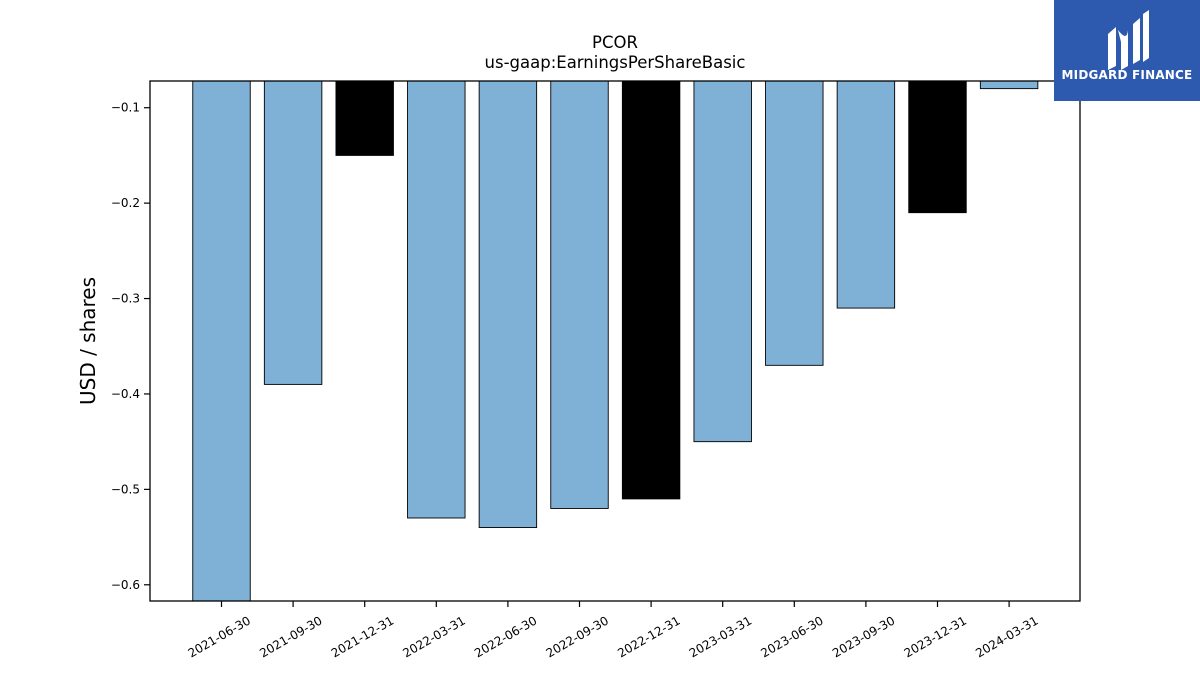  Describe the element at coordinates (615, 42) in the screenshot. I see `chart-title: PCOR` at that location.